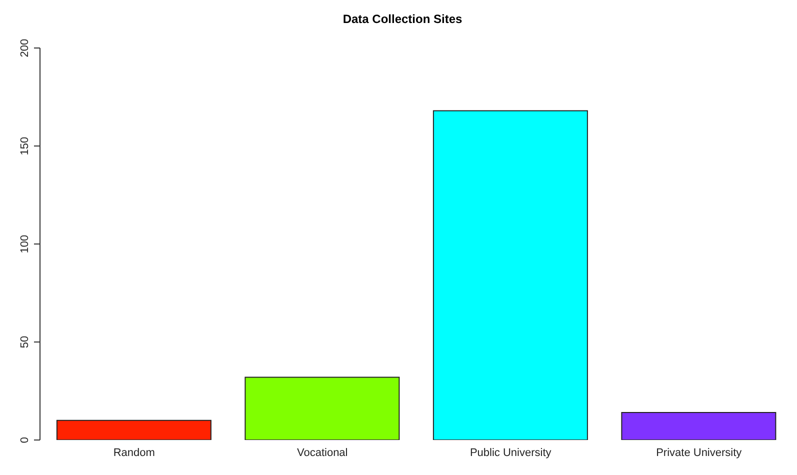 The width and height of the screenshot is (797, 475). I want to click on y-tick-label: 50, so click(25, 342).